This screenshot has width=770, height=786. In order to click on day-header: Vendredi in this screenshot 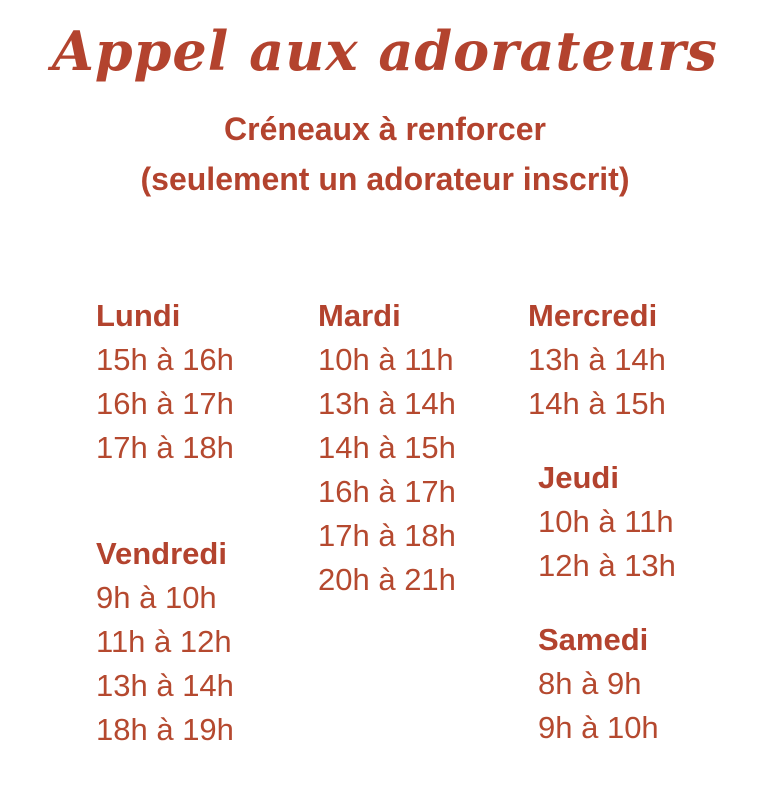, I will do `click(161, 553)`.